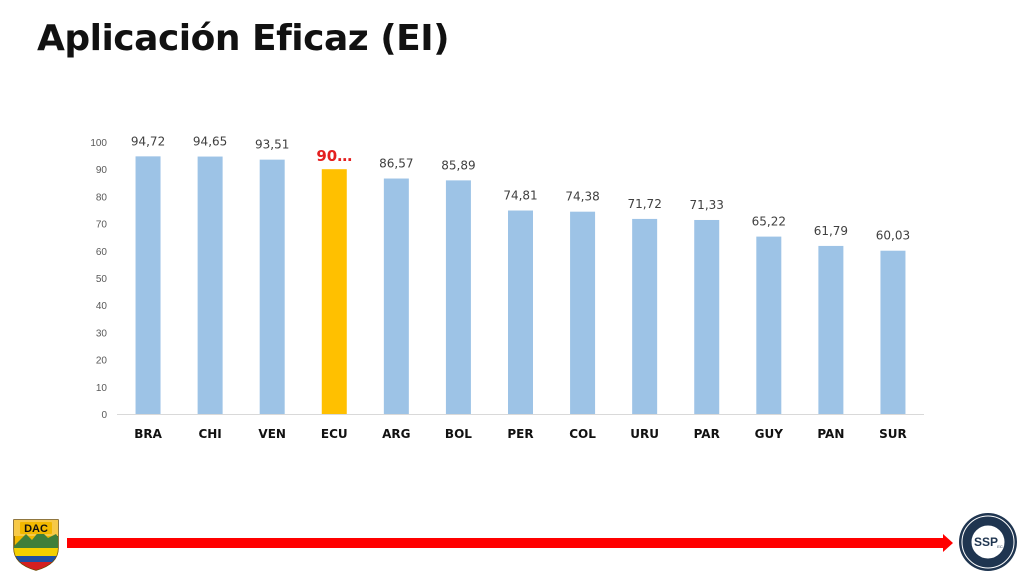 This screenshot has width=1024, height=576. What do you see at coordinates (769, 222) in the screenshot?
I see `bar-value-label: 65,22` at bounding box center [769, 222].